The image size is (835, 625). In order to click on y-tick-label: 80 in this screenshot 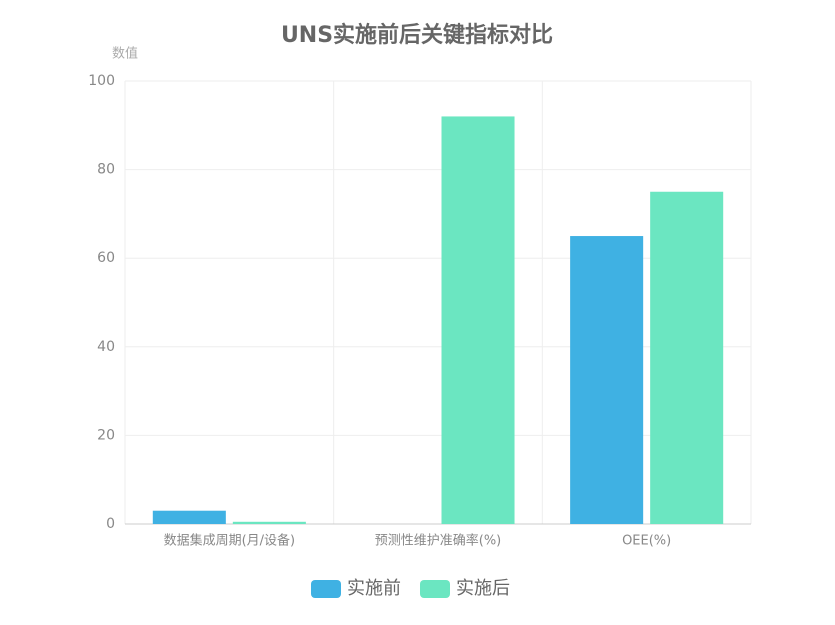, I will do `click(106, 170)`.